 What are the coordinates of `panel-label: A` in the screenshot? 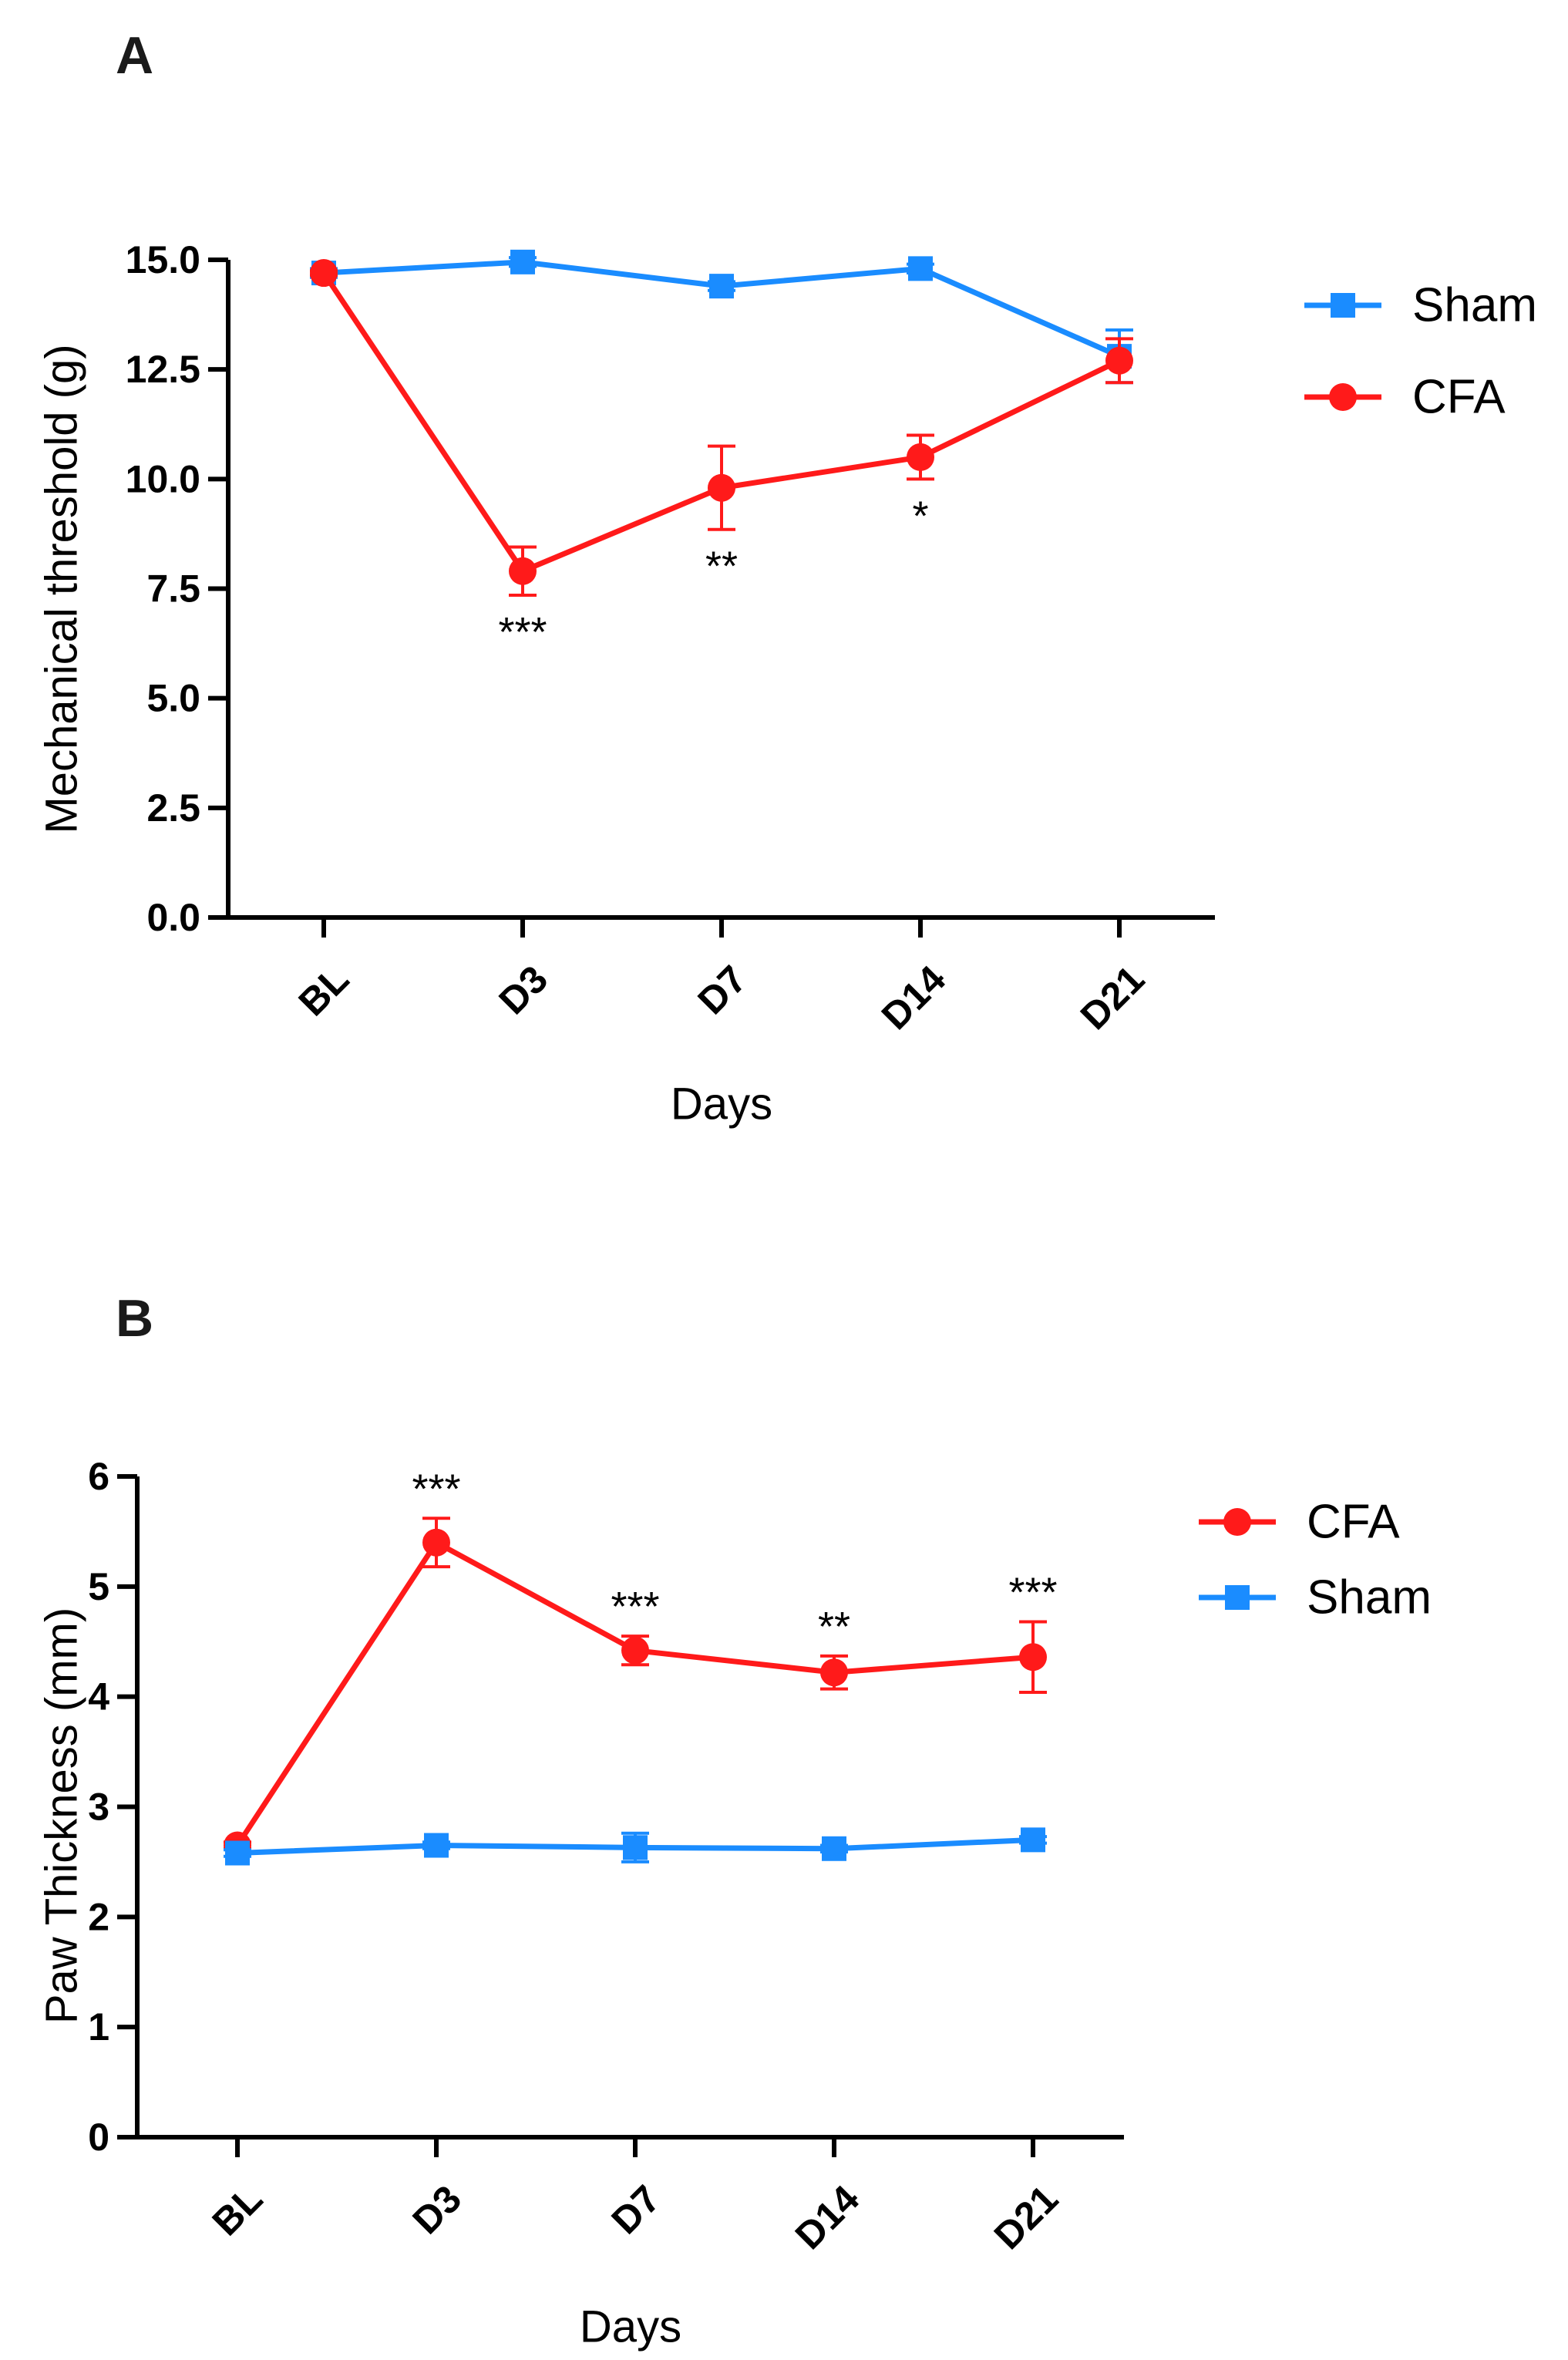 It's located at (134, 55).